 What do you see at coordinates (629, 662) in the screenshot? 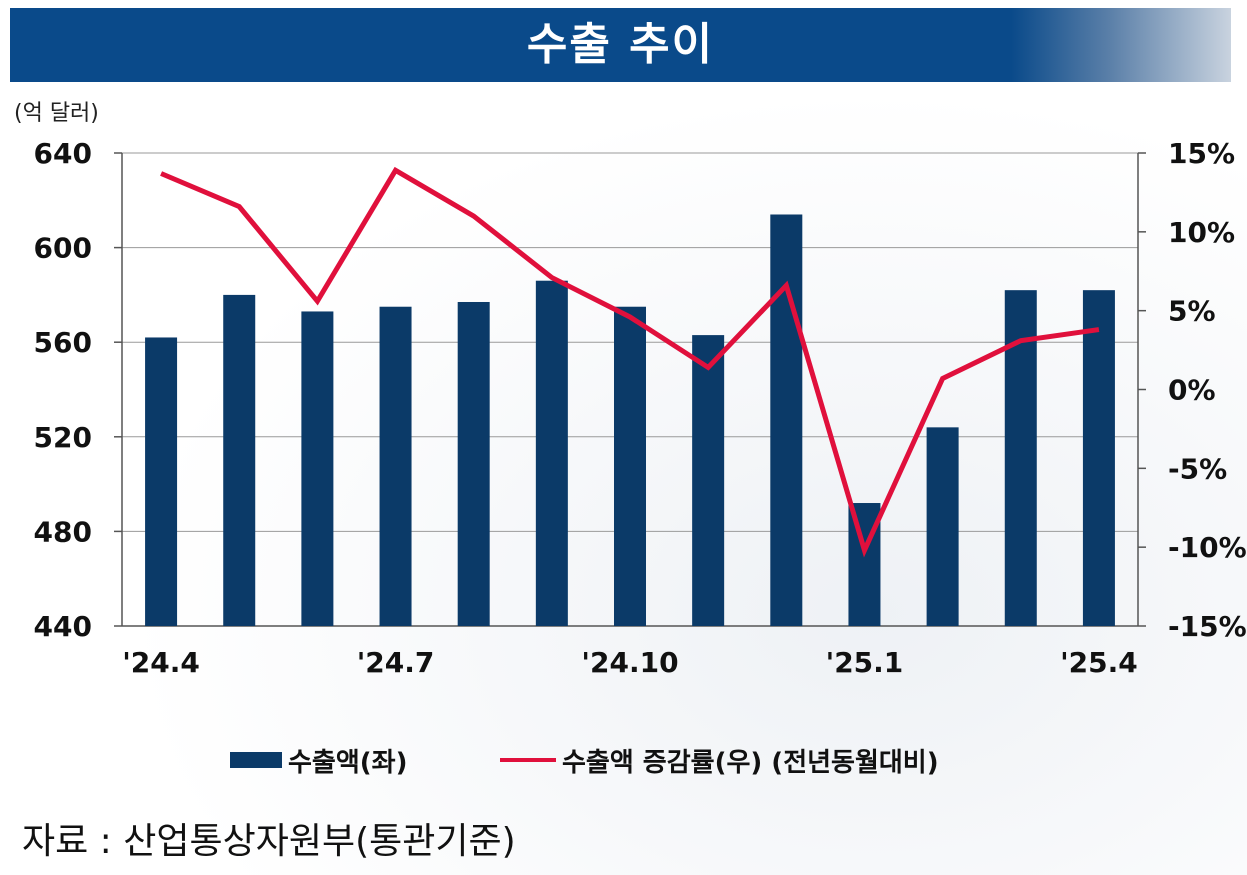
I see `x-tick-label: '24.10` at bounding box center [629, 662].